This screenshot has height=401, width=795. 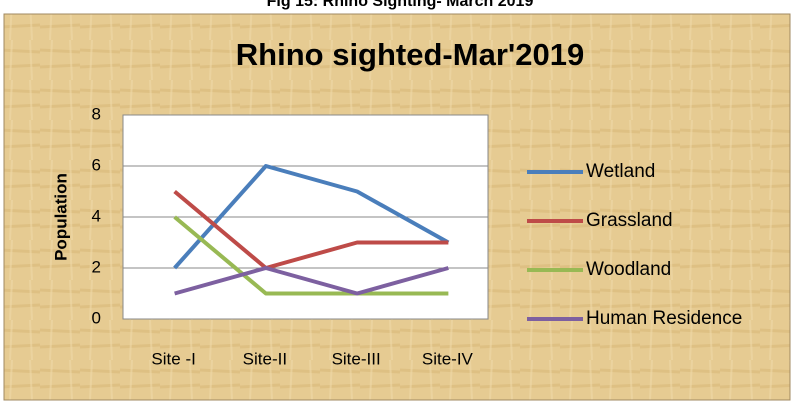 What do you see at coordinates (448, 358) in the screenshot?
I see `x-tick-label: Site-IV` at bounding box center [448, 358].